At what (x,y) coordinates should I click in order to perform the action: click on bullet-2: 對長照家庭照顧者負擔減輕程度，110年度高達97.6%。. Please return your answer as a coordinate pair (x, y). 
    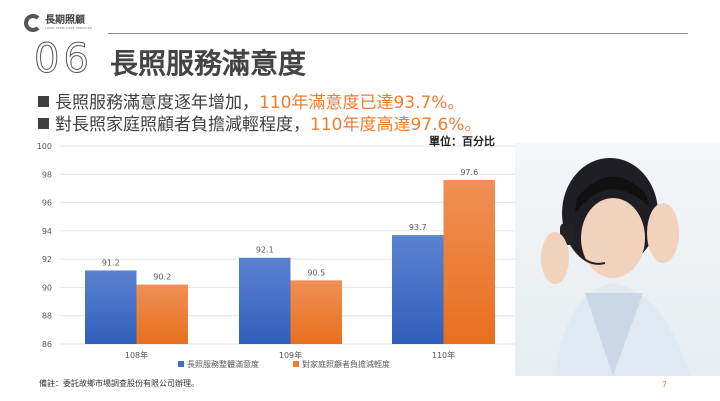
    Looking at the image, I should click on (259, 122).